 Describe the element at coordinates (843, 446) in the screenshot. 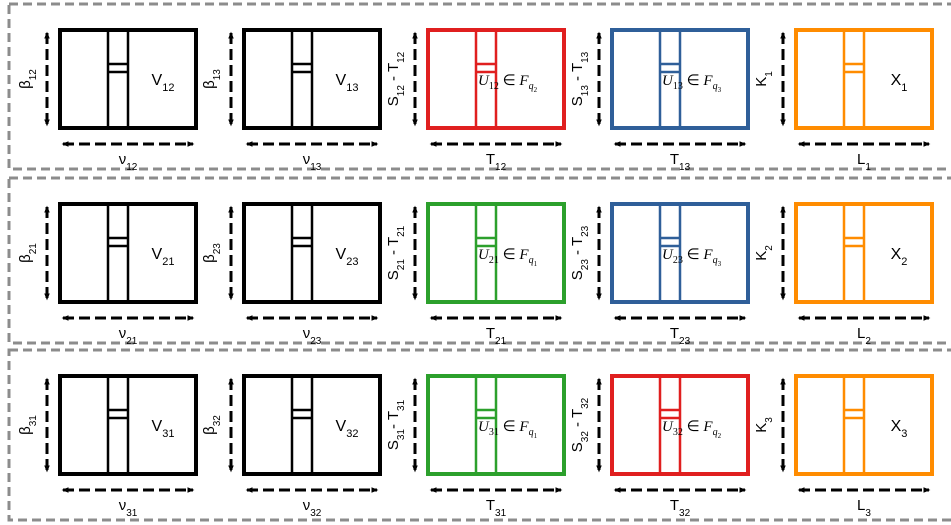

I see `block-3-5: X3 K3 L3` at that location.